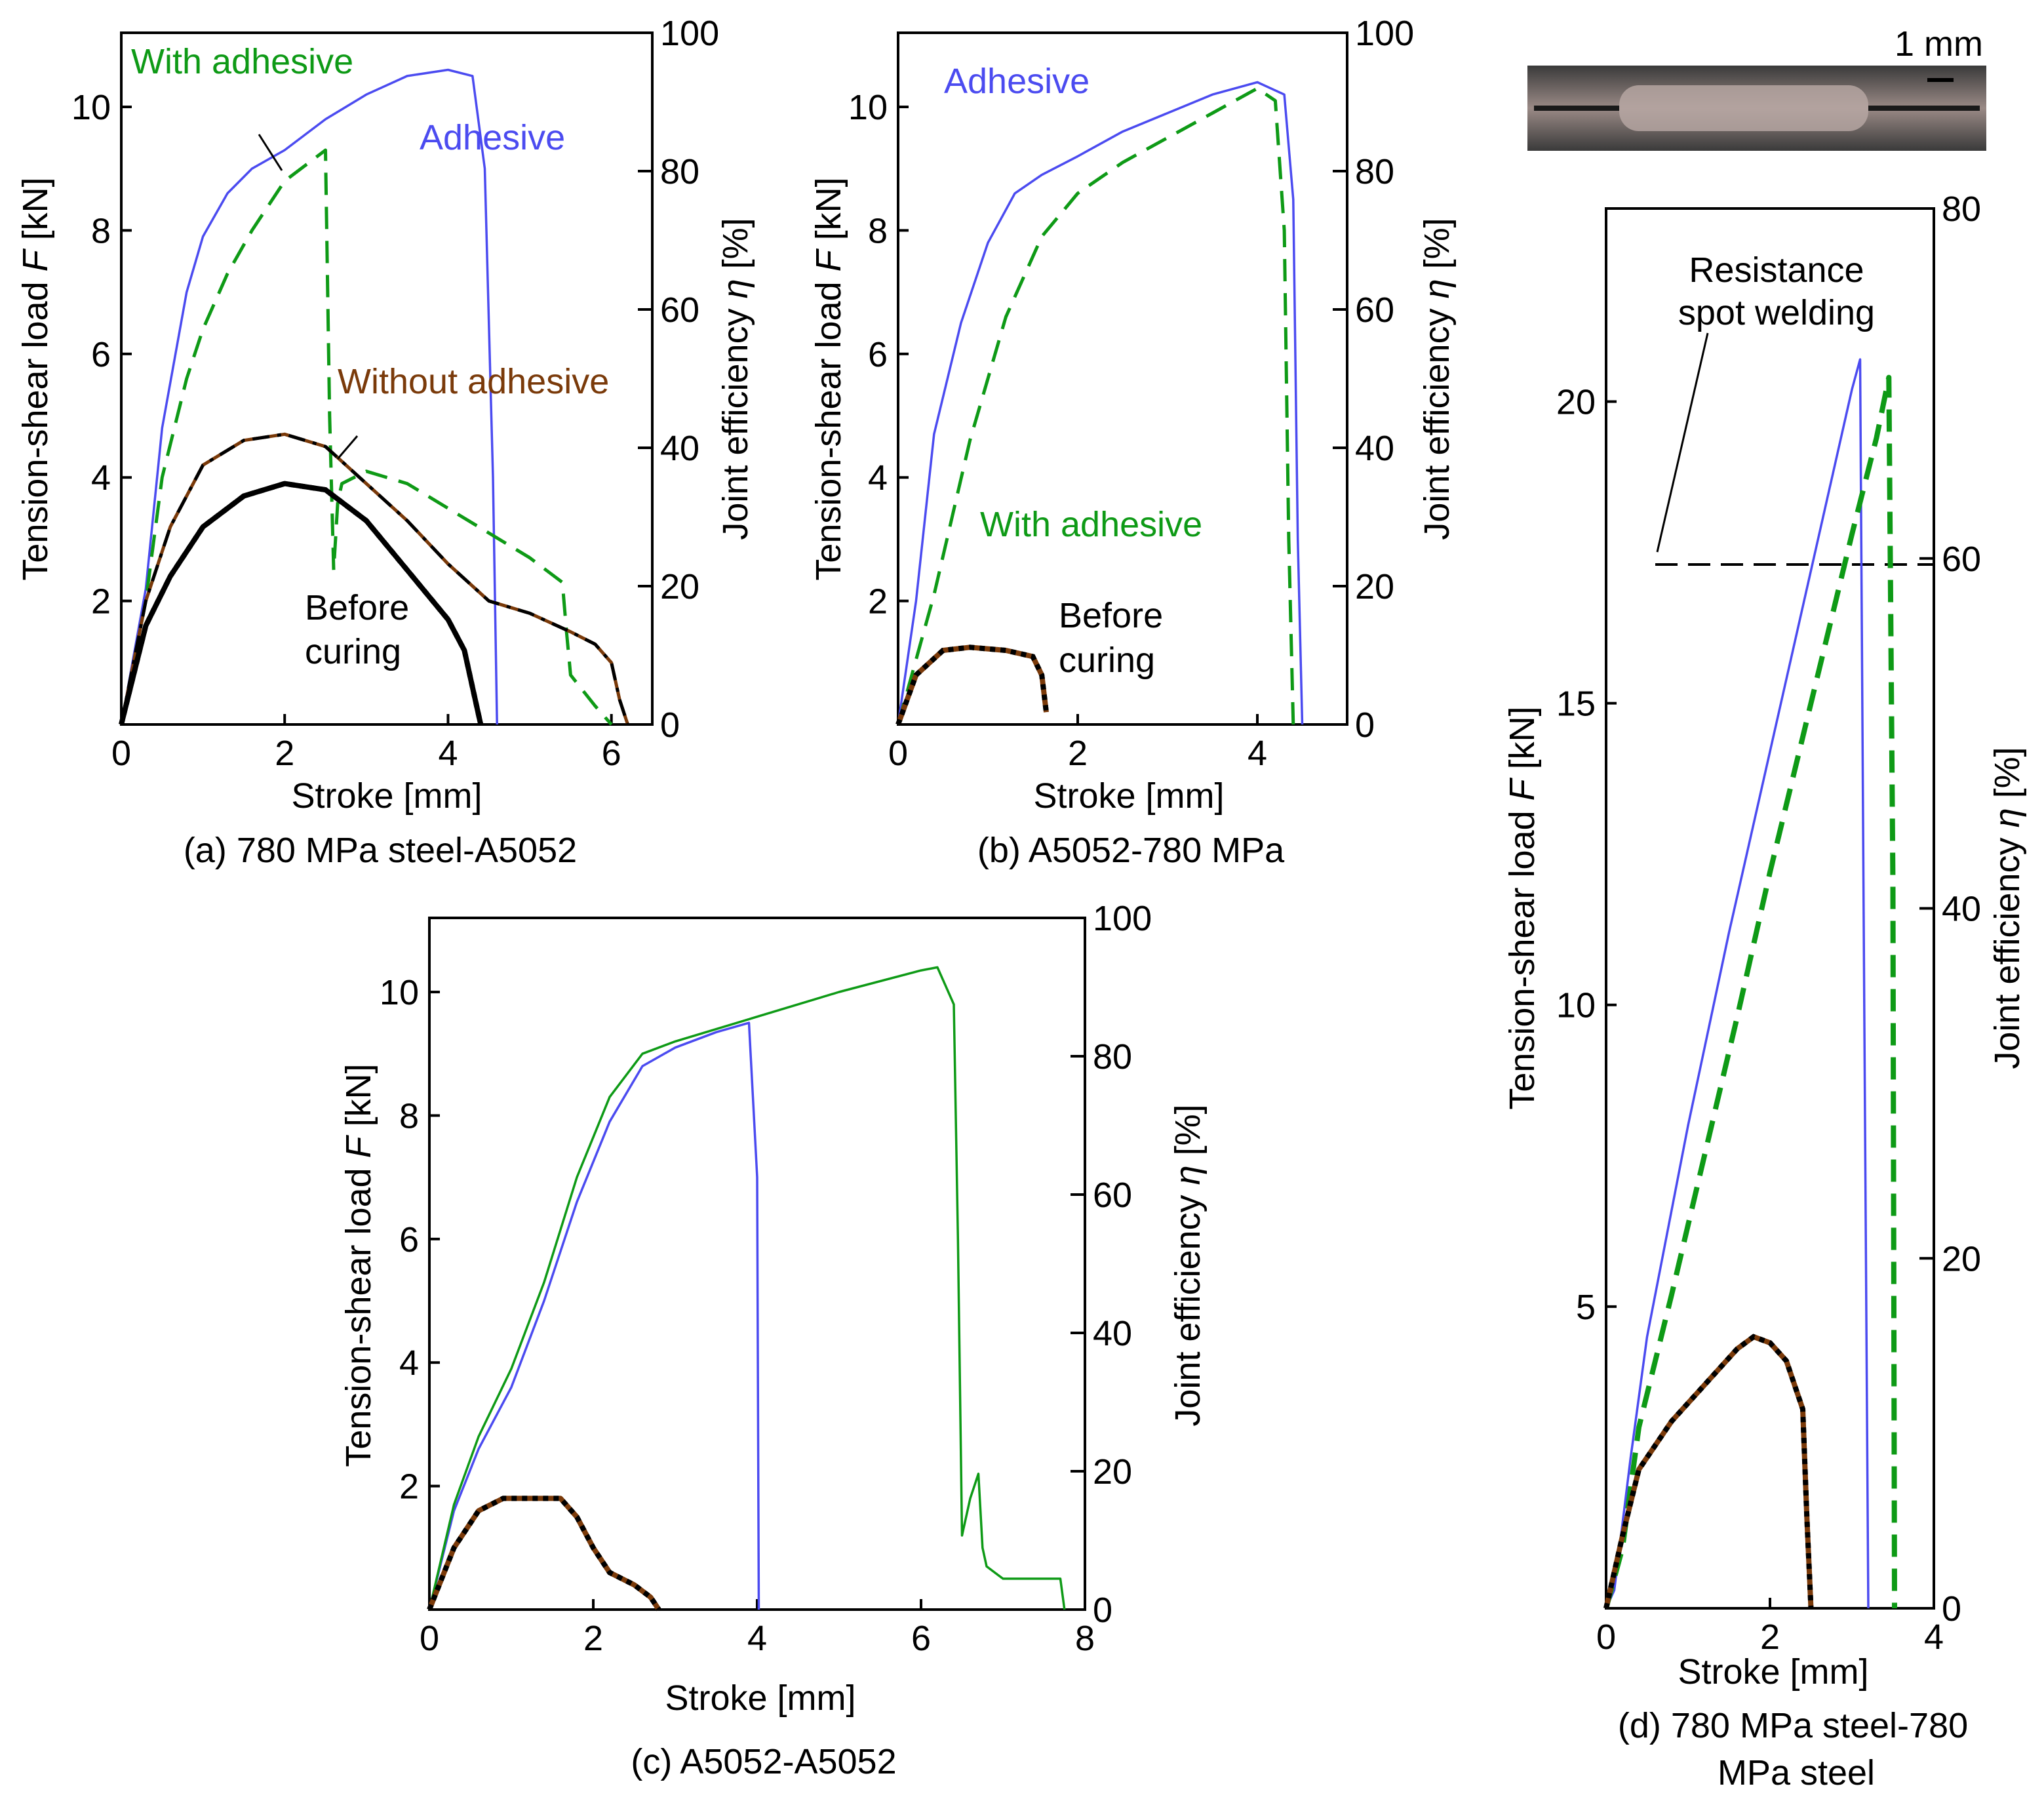  I want to click on chart-a-series-before-curing, so click(301, 603).